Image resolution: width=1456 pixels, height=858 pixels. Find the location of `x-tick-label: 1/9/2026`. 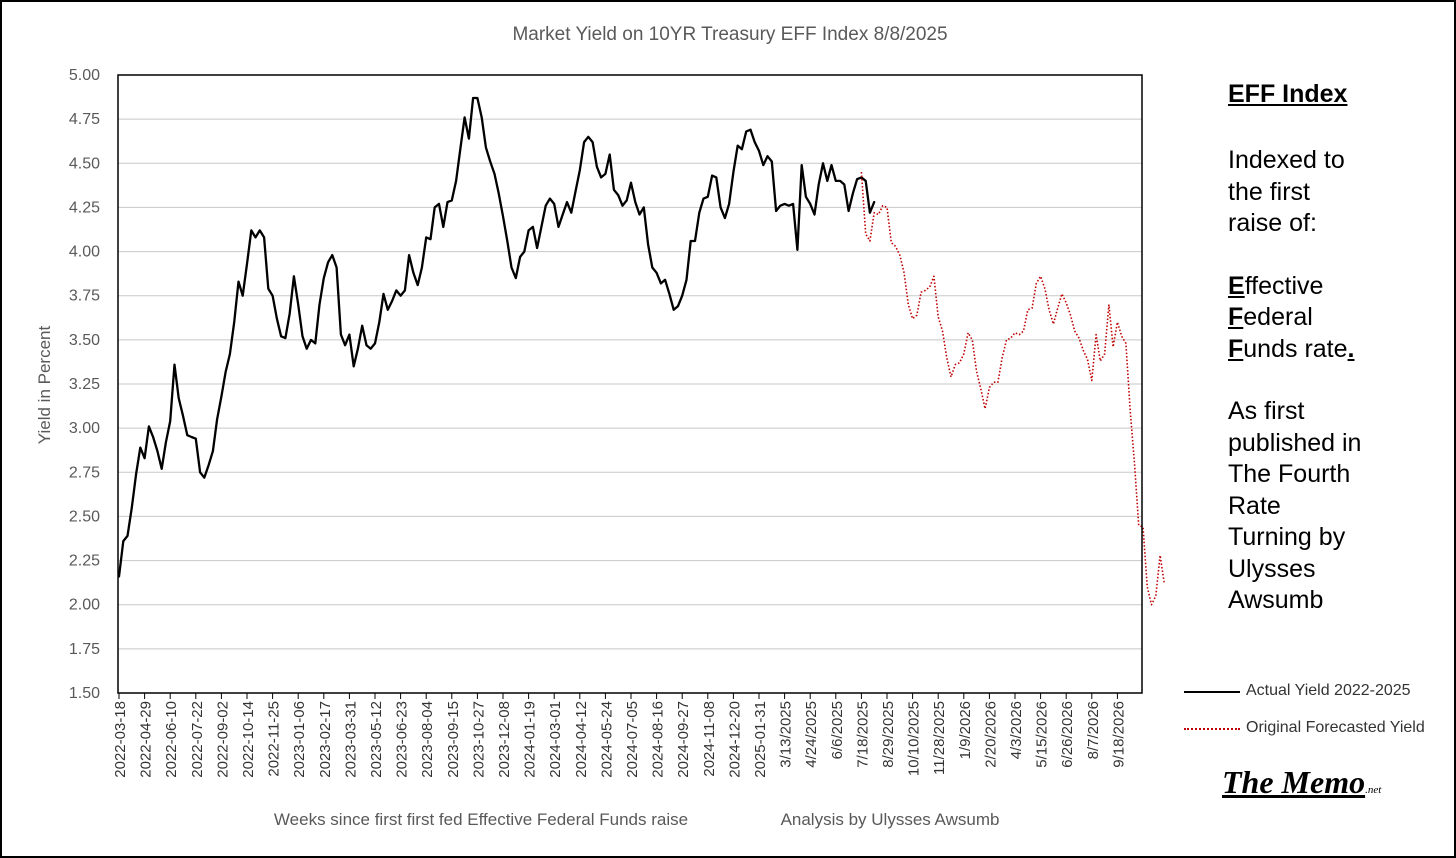

x-tick-label: 1/9/2026 is located at coordinates (965, 730).